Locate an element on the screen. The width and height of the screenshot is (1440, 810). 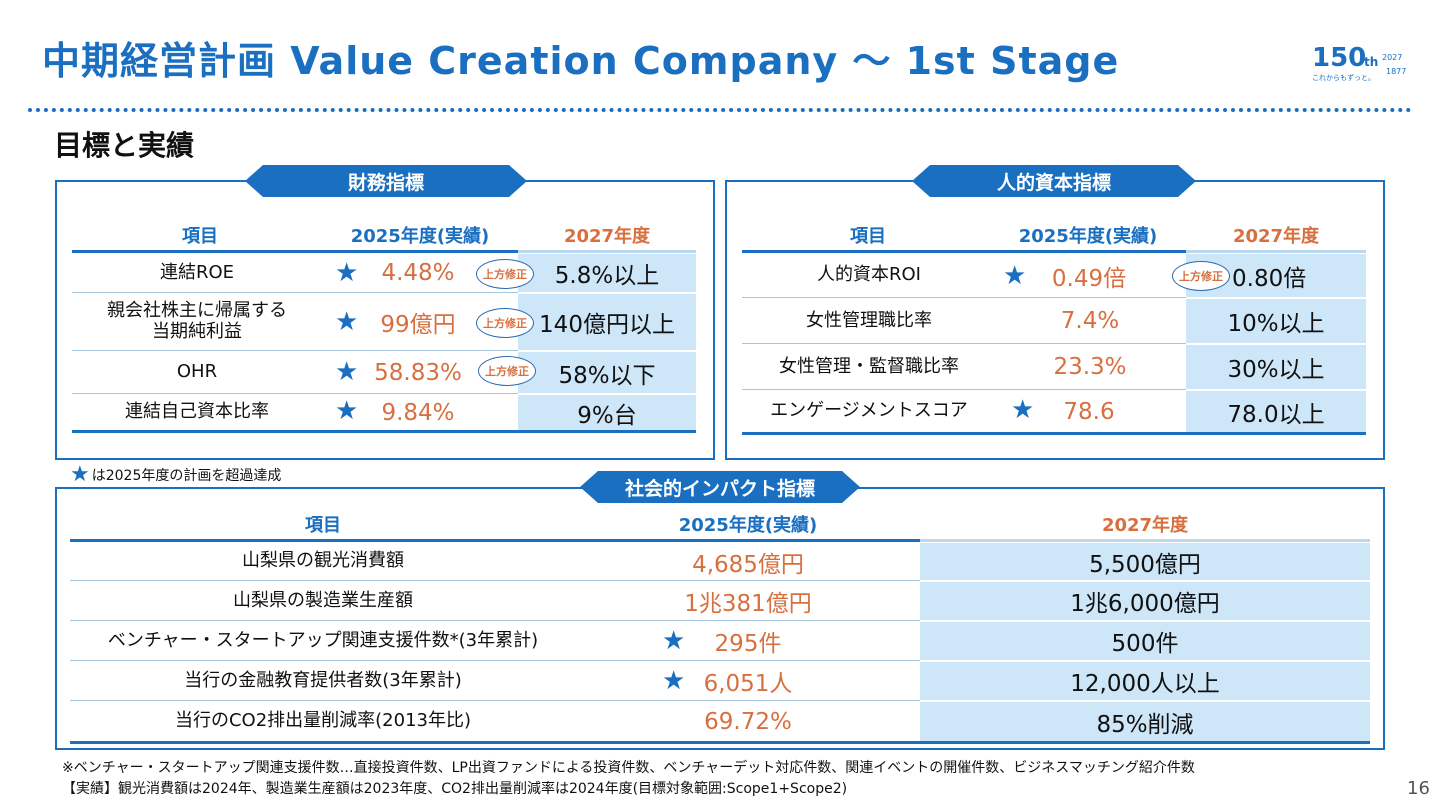
social-row-actual: 4,685億円 is located at coordinates (748, 564).